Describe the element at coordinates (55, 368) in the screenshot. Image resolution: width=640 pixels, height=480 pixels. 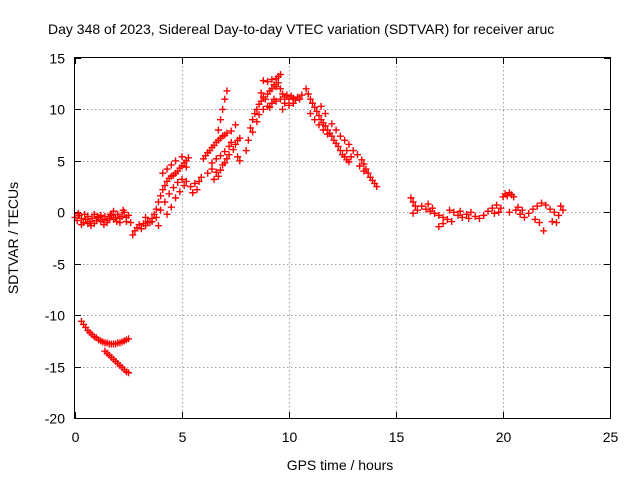
I see `y-tick-label: -15` at that location.